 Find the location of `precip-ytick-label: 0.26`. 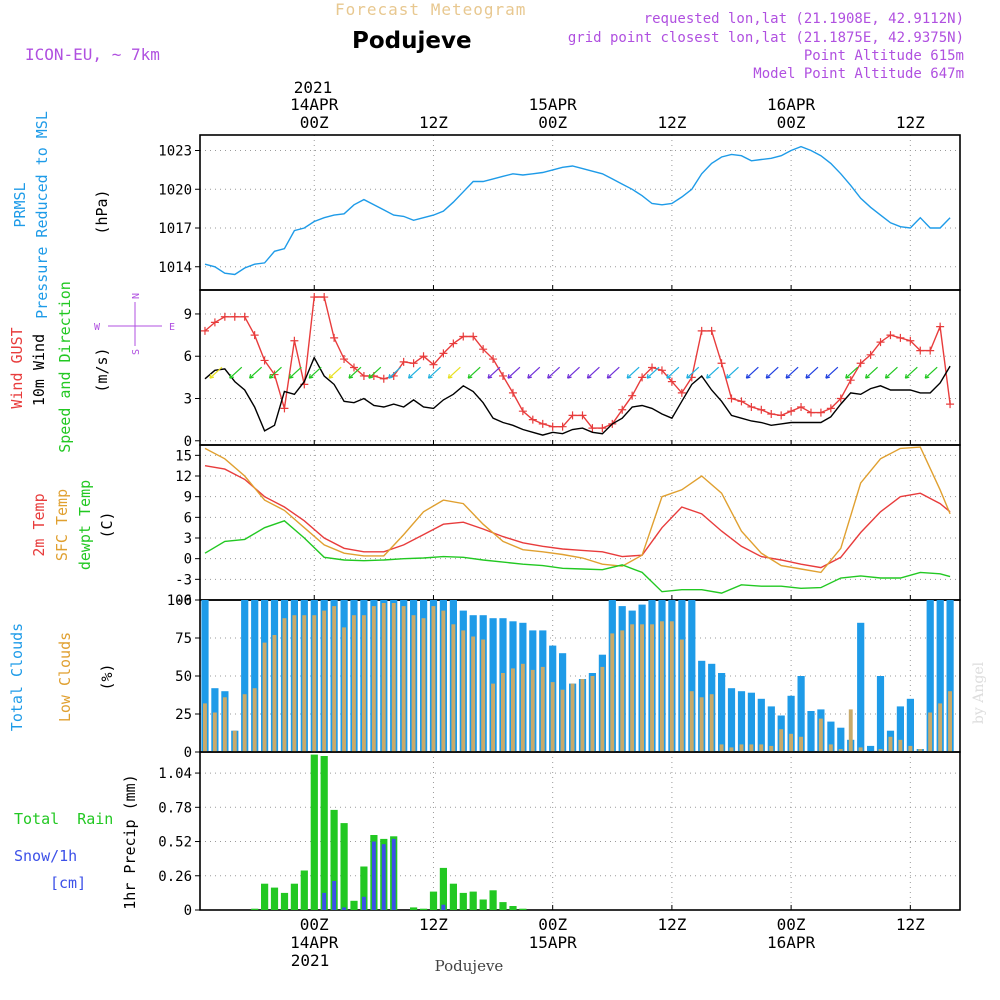

precip-ytick-label: 0.26 is located at coordinates (175, 877).